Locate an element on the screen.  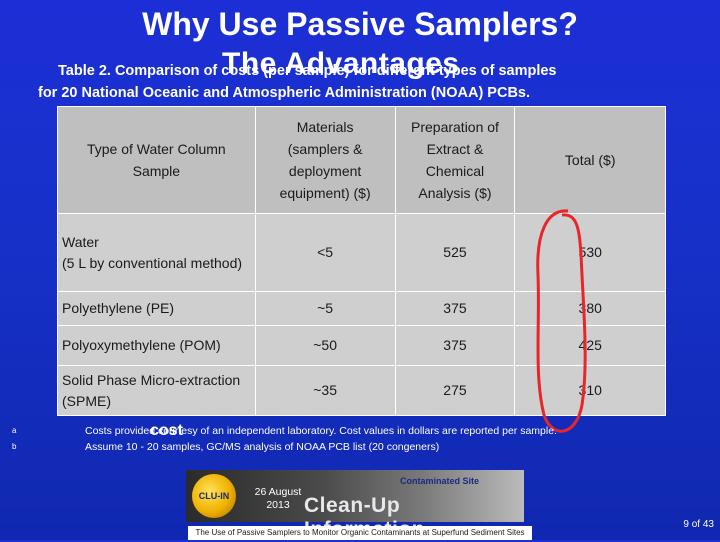
cell-sample-type: Polyethylene (PE) is located at coordinates (156, 308).